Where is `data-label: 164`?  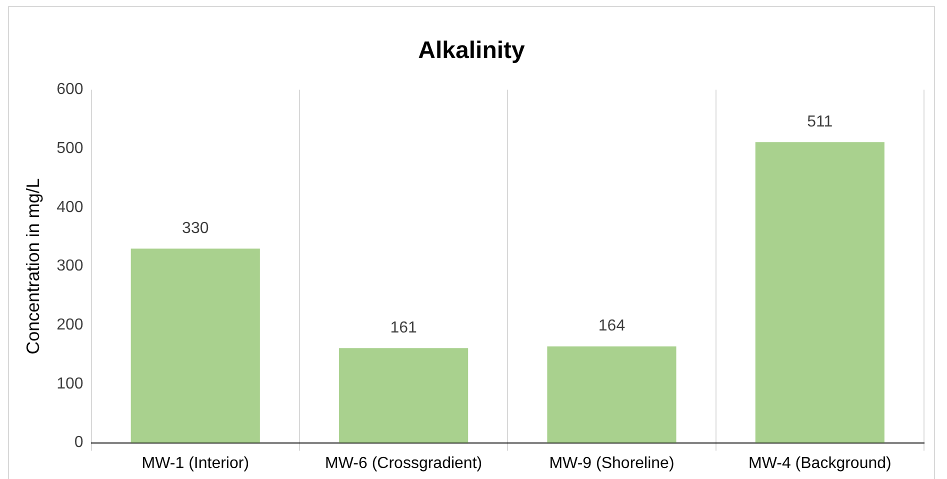 data-label: 164 is located at coordinates (612, 326).